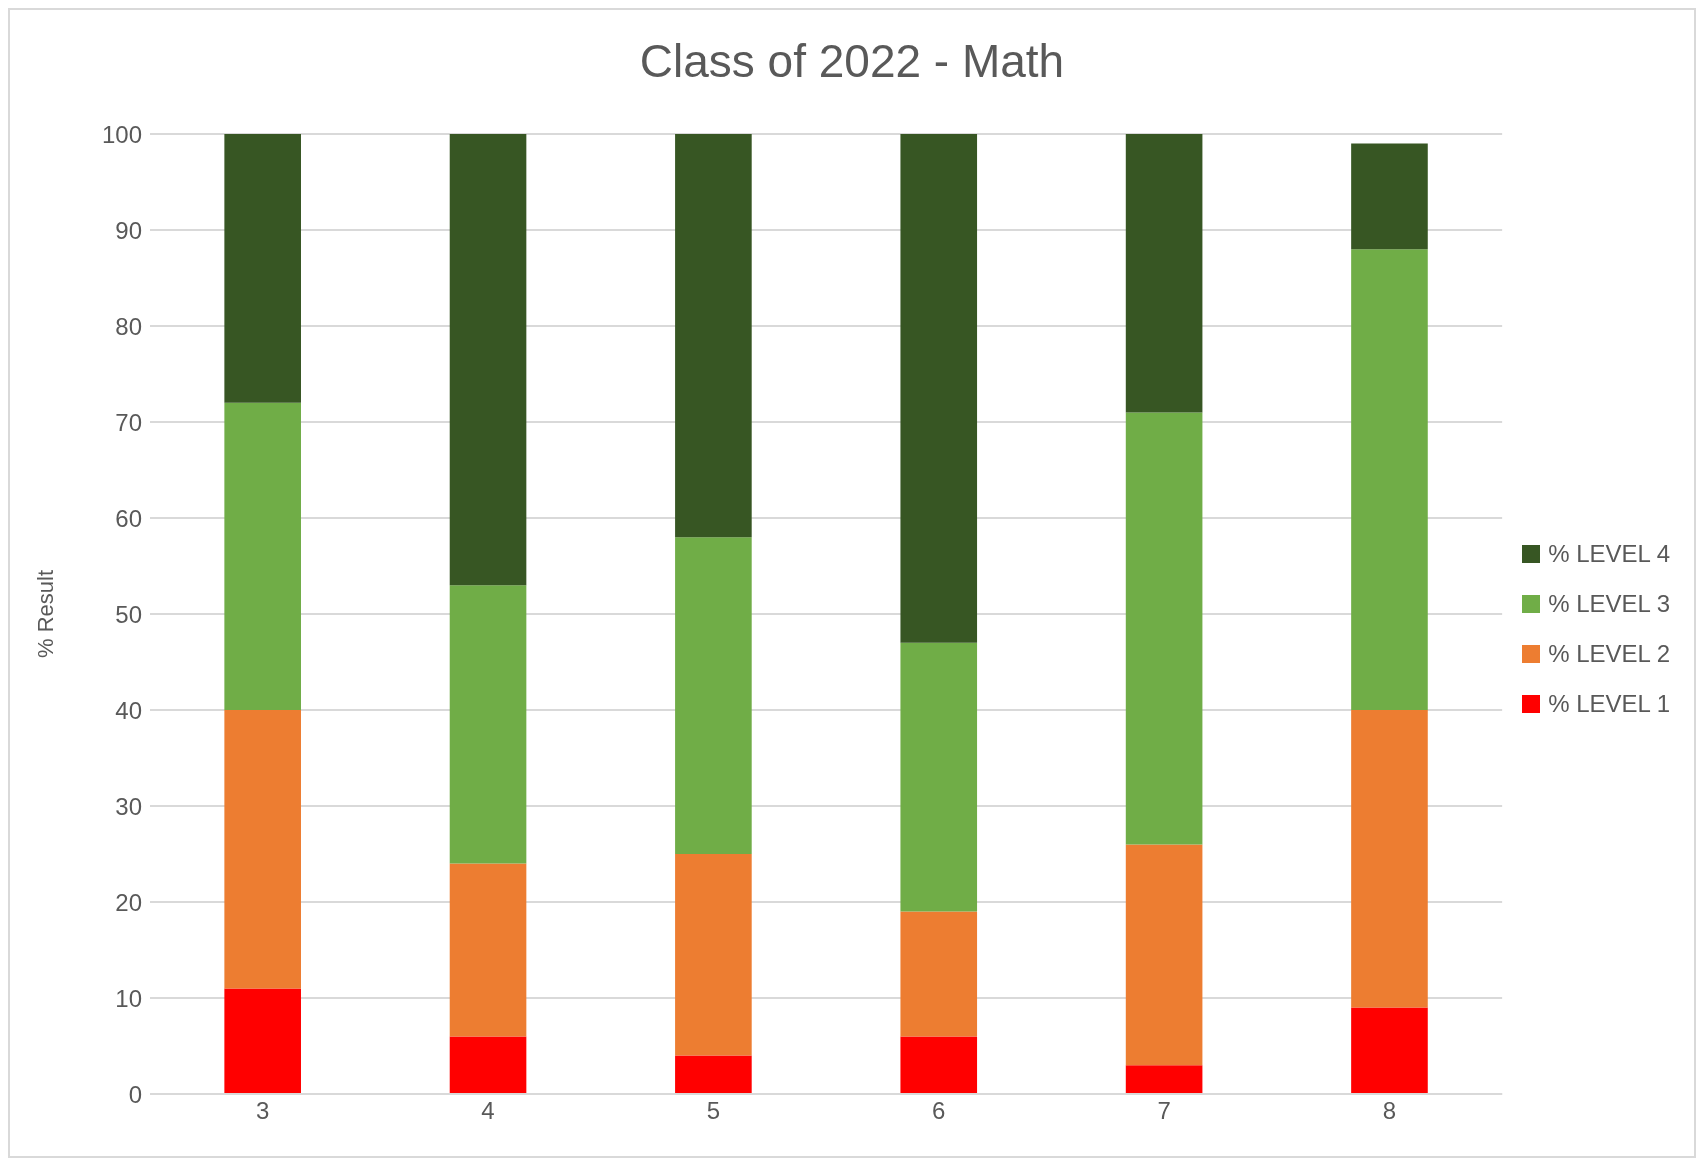 Image resolution: width=1706 pixels, height=1171 pixels. Describe the element at coordinates (135, 1094) in the screenshot. I see `y-tick-label: 0` at that location.